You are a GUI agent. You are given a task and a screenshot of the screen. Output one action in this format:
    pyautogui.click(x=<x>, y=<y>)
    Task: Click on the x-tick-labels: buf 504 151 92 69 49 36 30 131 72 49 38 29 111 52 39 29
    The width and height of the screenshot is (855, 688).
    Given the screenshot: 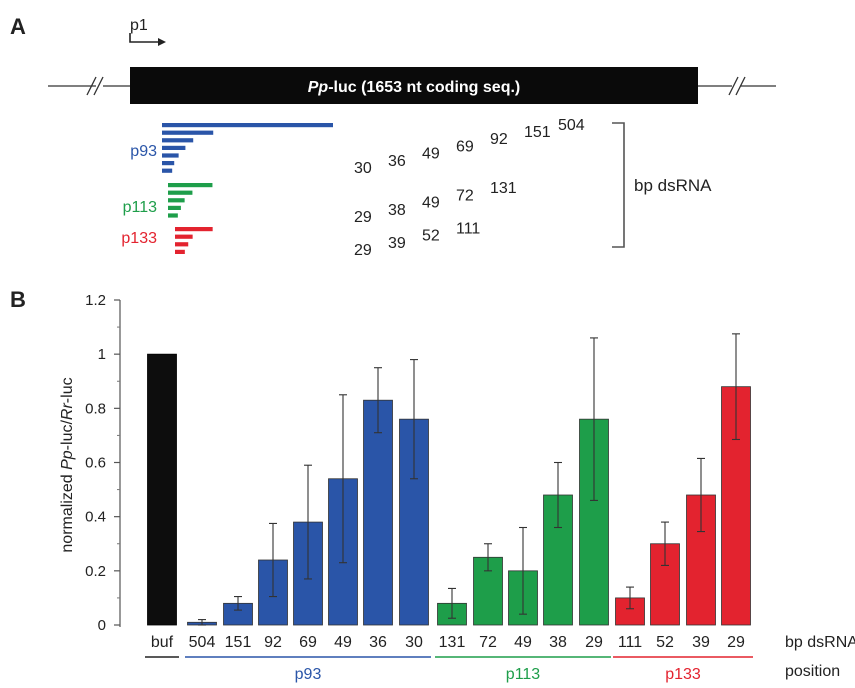 What is the action you would take?
    pyautogui.click(x=448, y=642)
    